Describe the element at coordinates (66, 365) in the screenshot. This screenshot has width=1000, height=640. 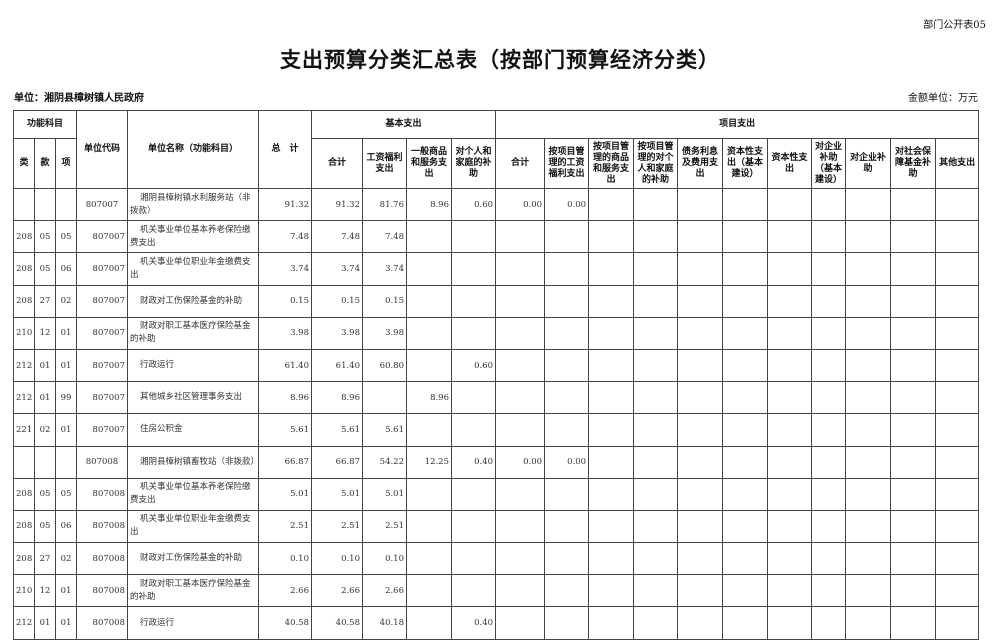
I see `cell-xiang: 01` at that location.